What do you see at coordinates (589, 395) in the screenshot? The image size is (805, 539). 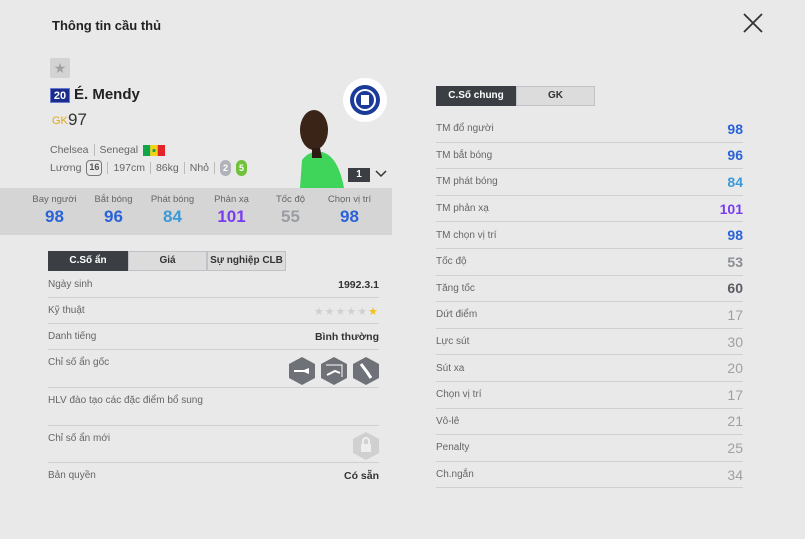 I see `stat-row: Chọn vị trí 17` at bounding box center [589, 395].